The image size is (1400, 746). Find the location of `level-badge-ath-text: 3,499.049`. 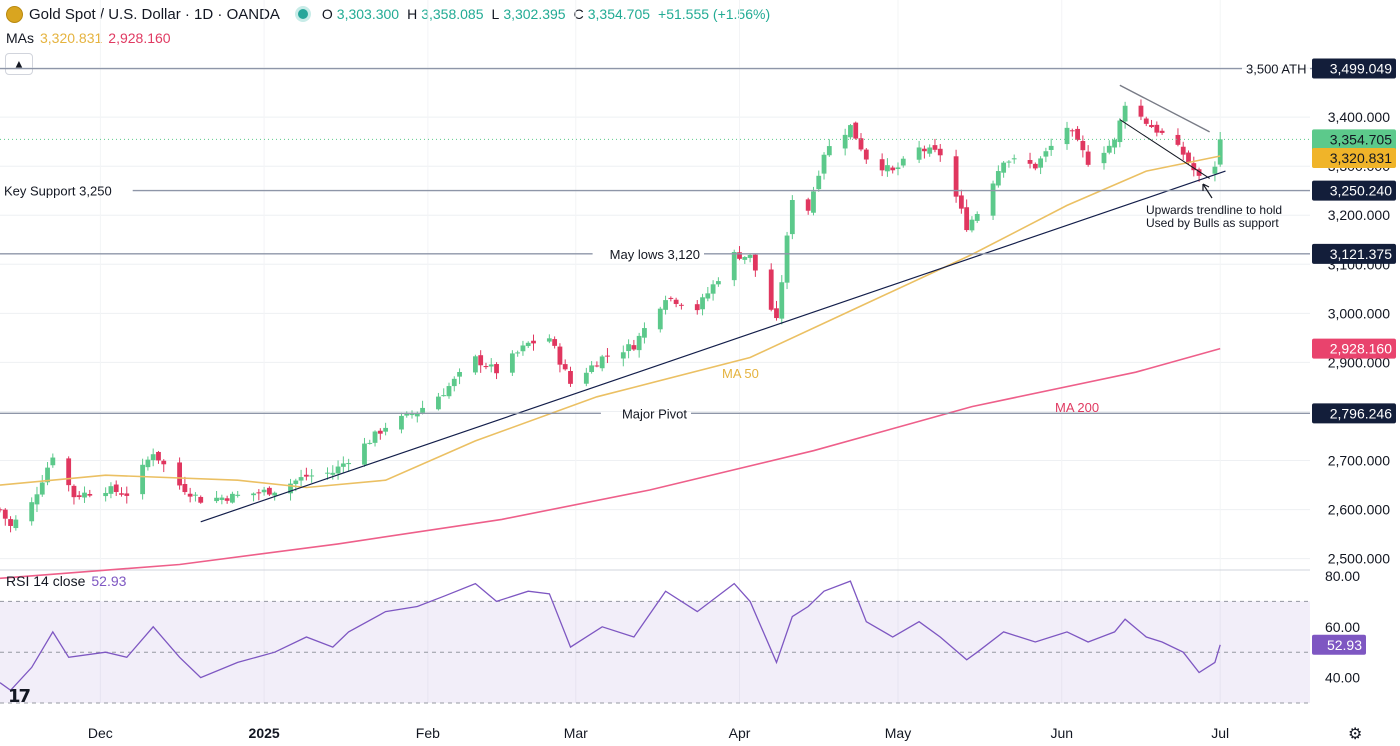

level-badge-ath-text: 3,499.049 is located at coordinates (1361, 69).